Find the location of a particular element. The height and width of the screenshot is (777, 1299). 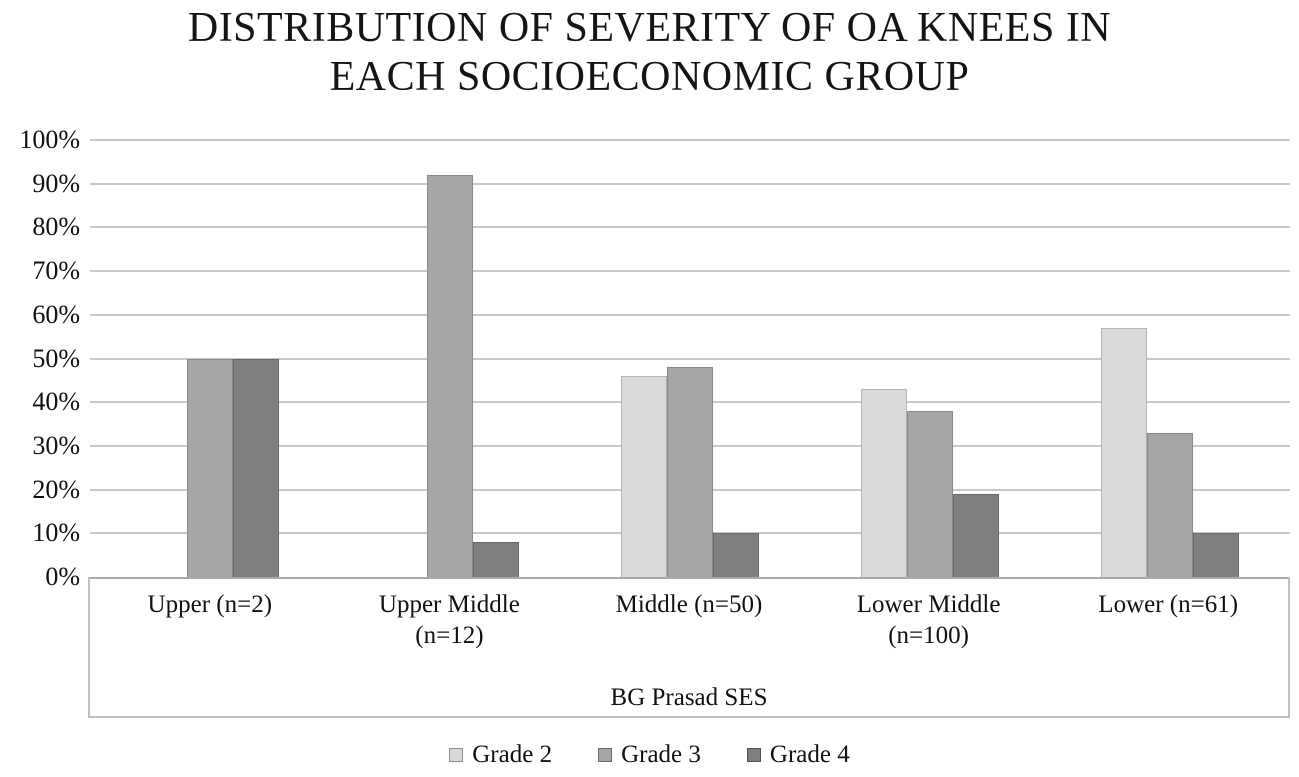

legend-label: Grade 2 is located at coordinates (512, 754).